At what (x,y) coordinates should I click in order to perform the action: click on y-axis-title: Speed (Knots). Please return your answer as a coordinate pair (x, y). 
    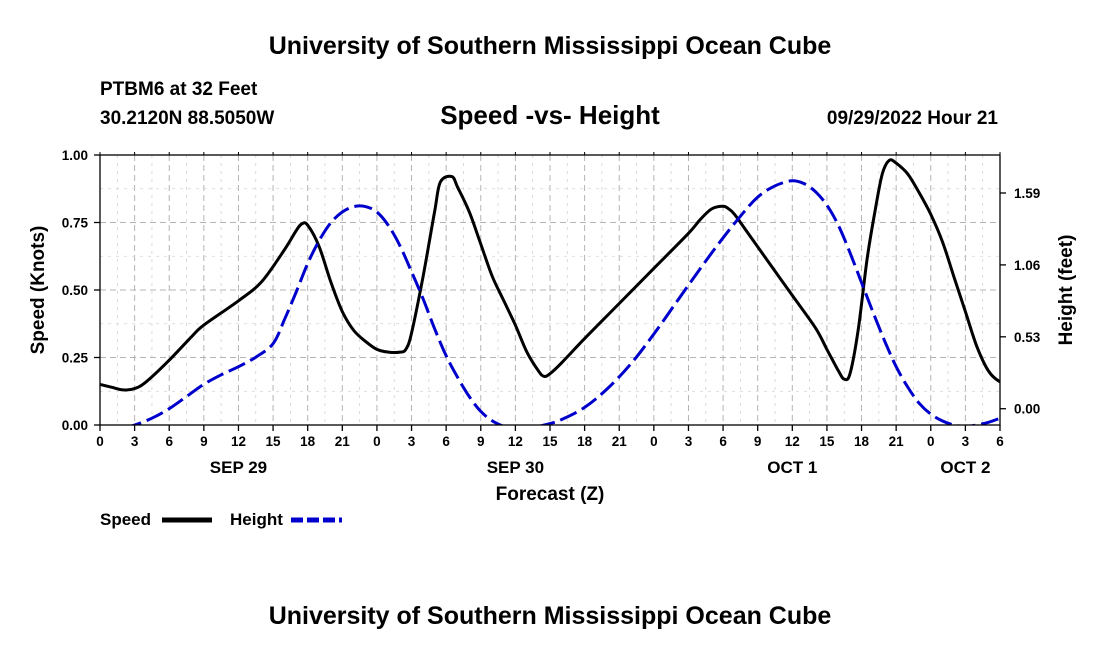
    Looking at the image, I should click on (38, 290).